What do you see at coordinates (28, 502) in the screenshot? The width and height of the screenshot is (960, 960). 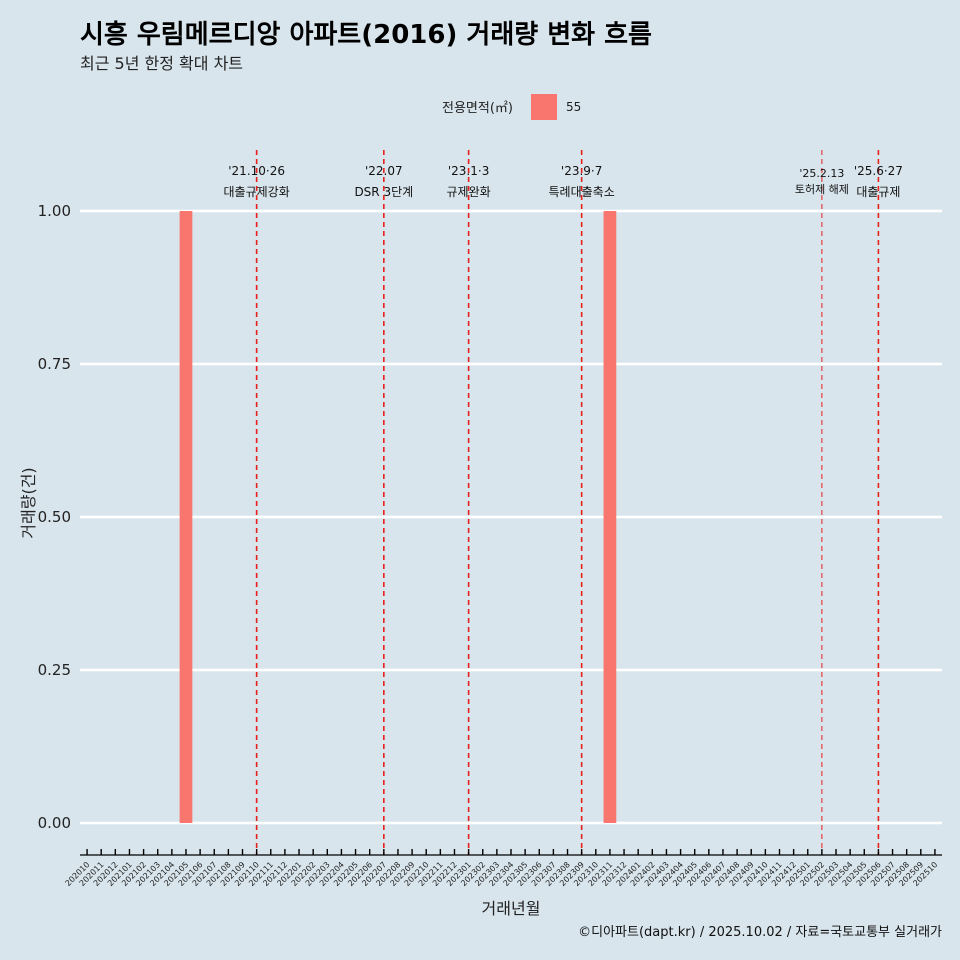 I see `y-axis-title: 거래량(건)` at bounding box center [28, 502].